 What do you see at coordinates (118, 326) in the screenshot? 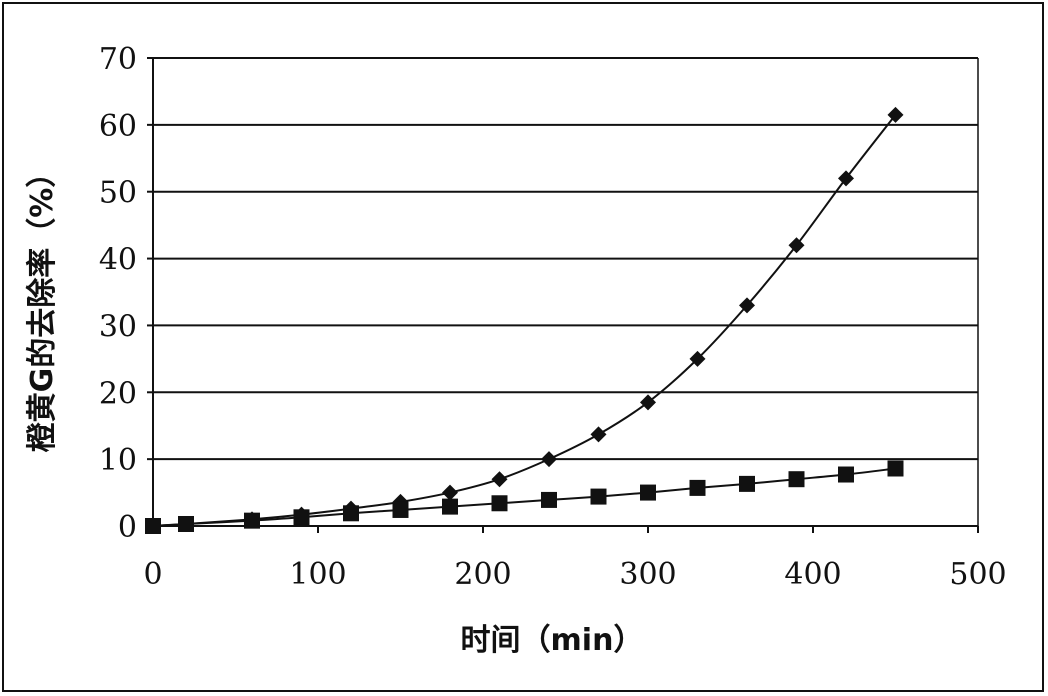
I see `y-tick-label-30: 30` at bounding box center [118, 326].